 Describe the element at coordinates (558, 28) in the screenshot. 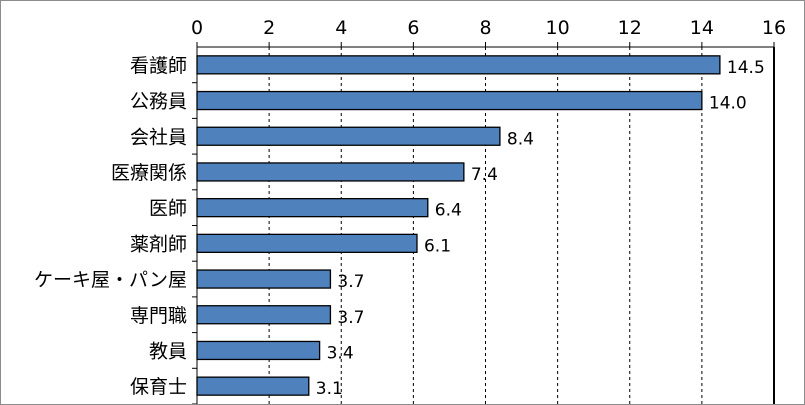

I see `x-tick-label: 10` at that location.